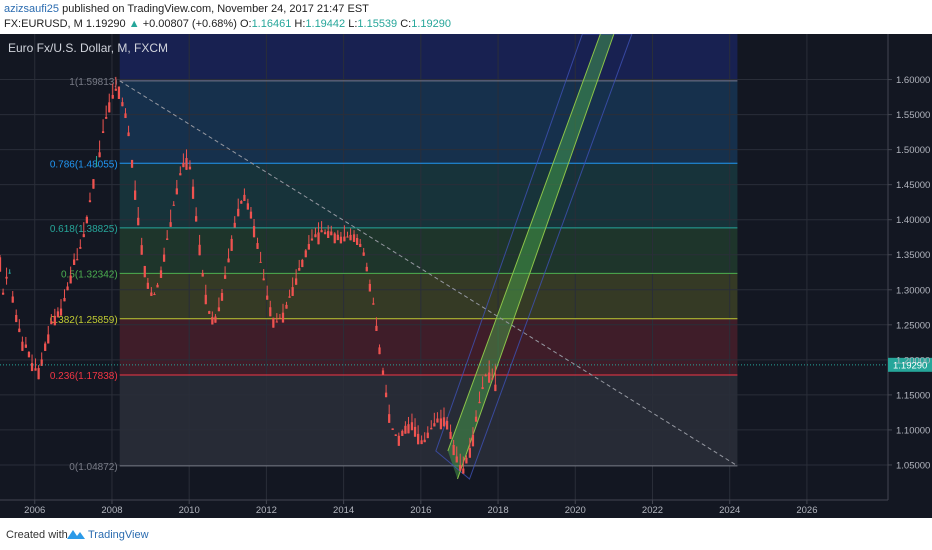  What do you see at coordinates (466, 509) in the screenshot?
I see `time-axis-bg` at bounding box center [466, 509].